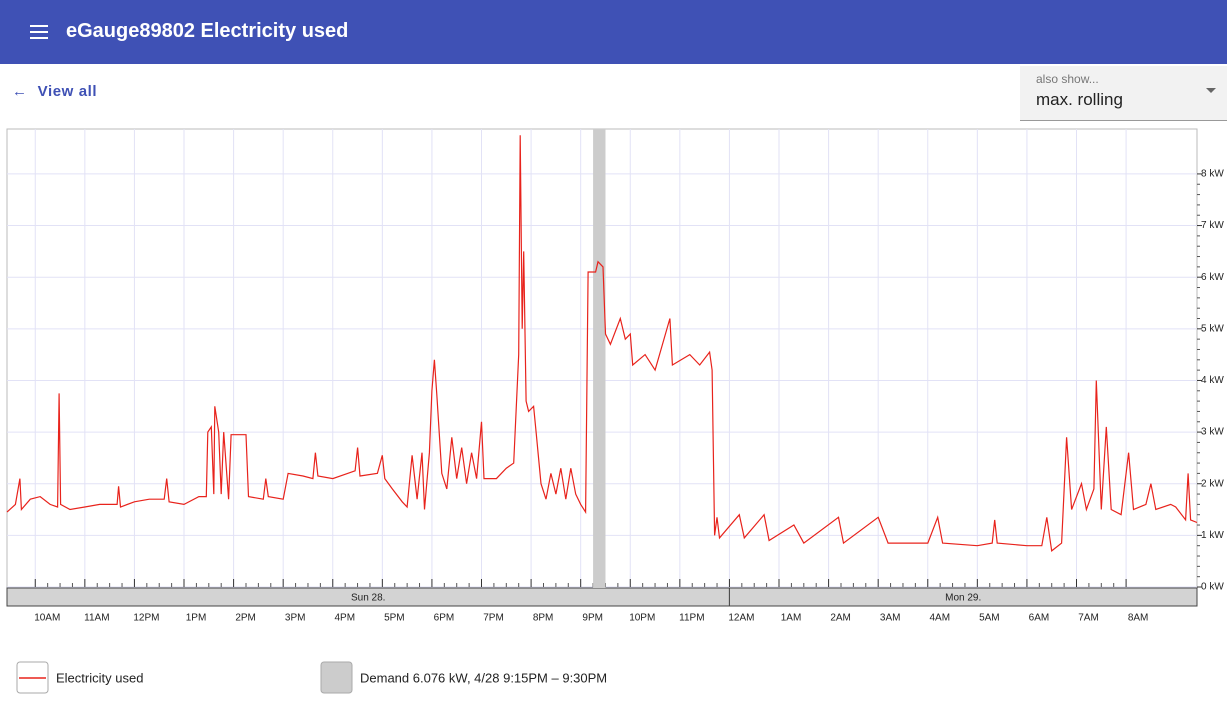  What do you see at coordinates (1212, 225) in the screenshot?
I see `y-tick-label: 7 kW` at bounding box center [1212, 225].